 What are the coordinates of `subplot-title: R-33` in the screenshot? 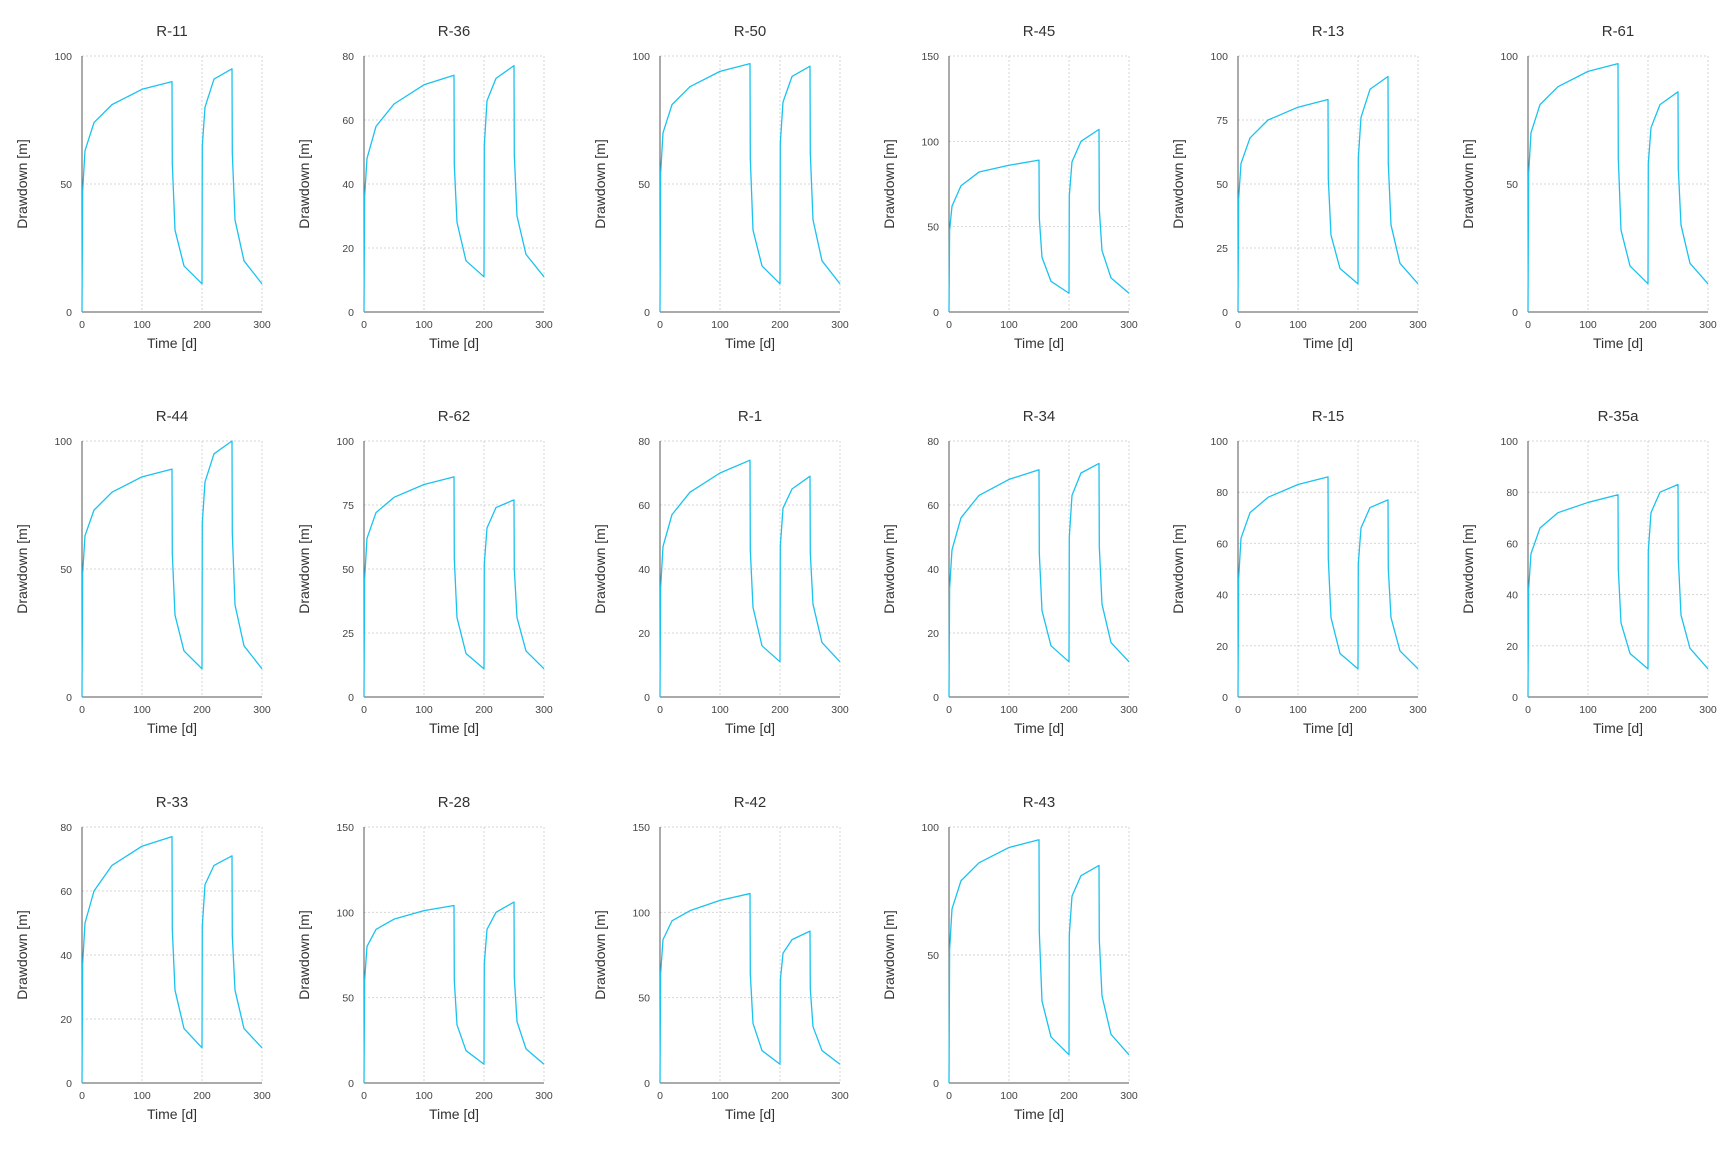 It's located at (172, 802).